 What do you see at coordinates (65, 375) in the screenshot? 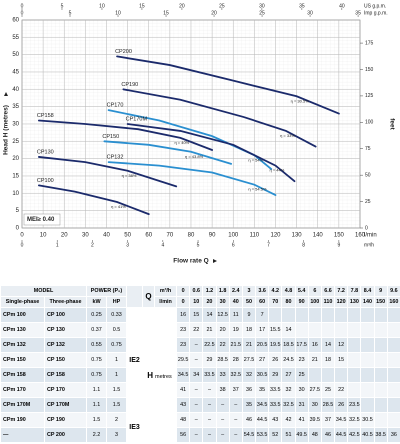
I see `cell: CP 158` at bounding box center [65, 375].